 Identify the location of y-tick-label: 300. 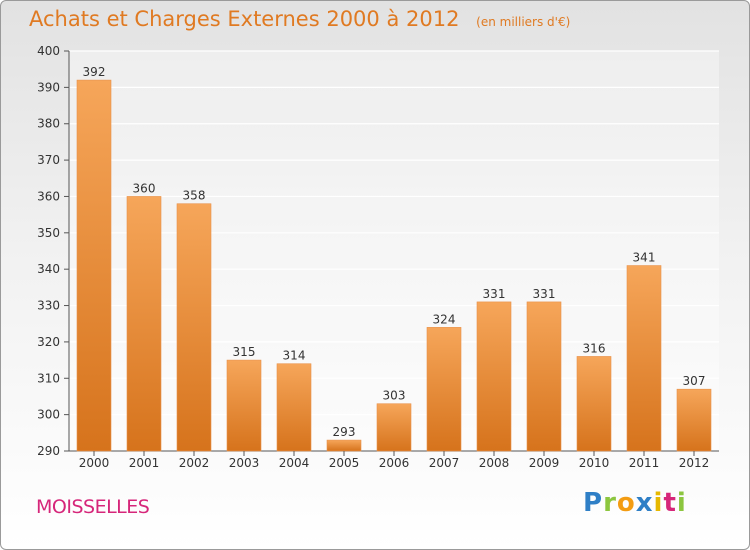
(48, 415).